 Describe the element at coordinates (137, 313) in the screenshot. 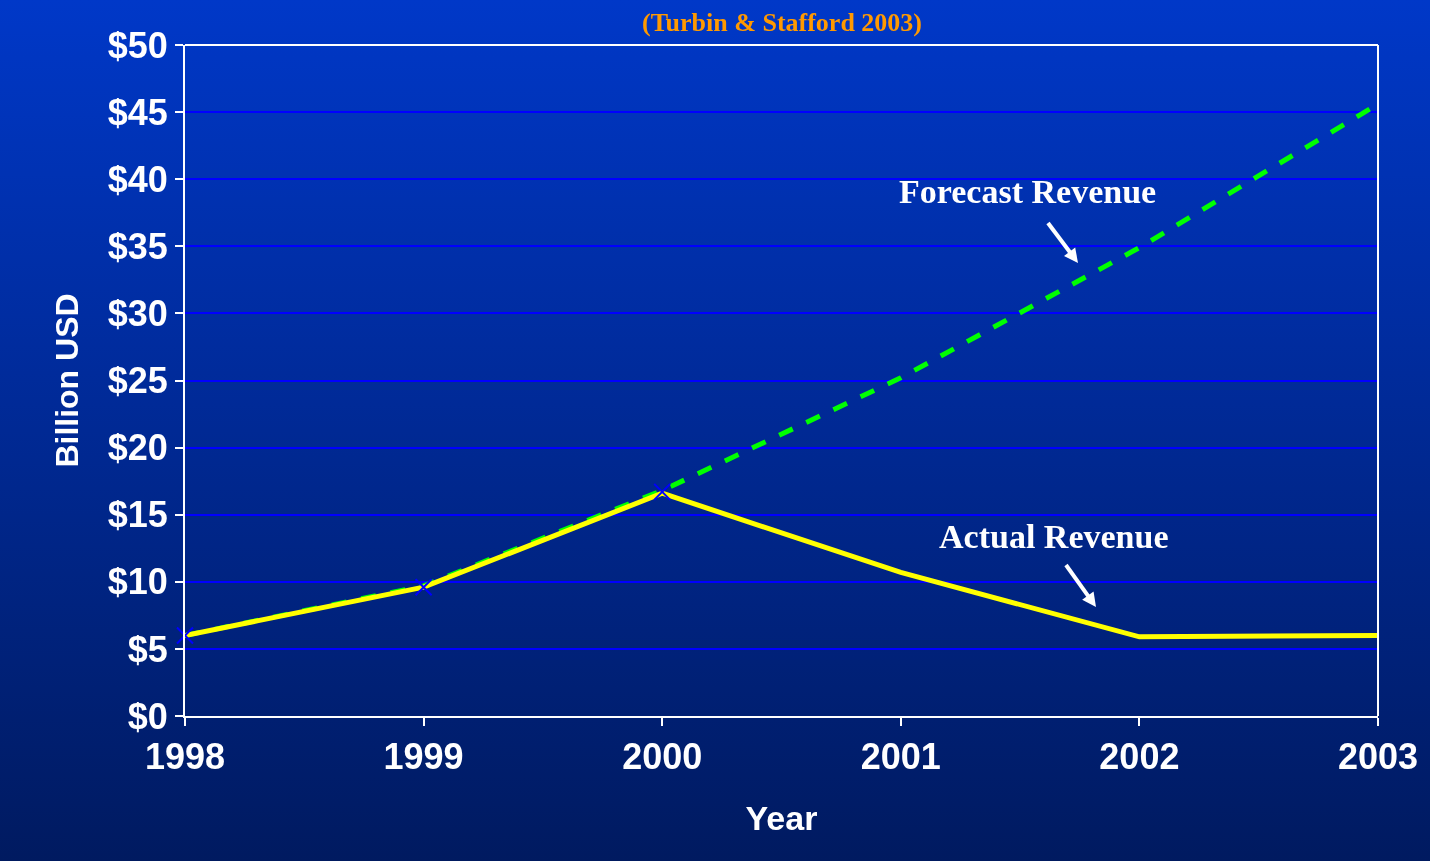

I see `y-tick-label: $30` at that location.